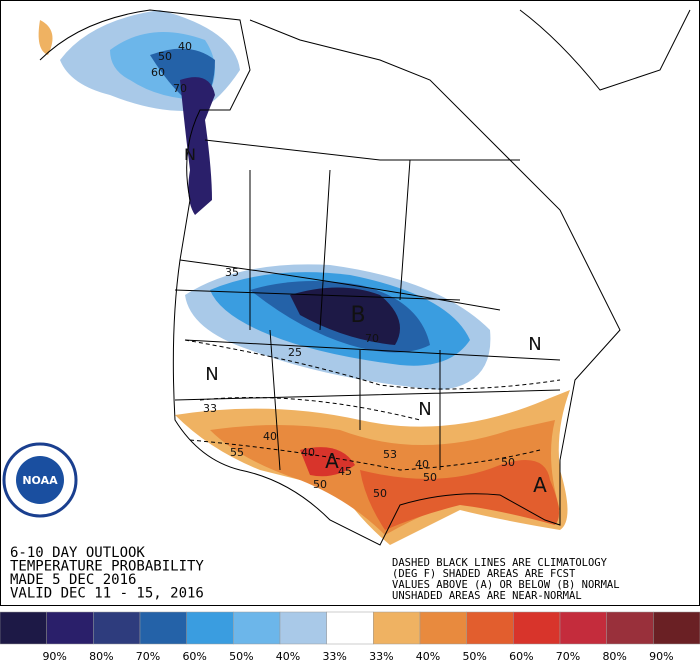 The image size is (700, 669). Describe the element at coordinates (506, 585) in the screenshot. I see `note-line: VALUES ABOVE (A) OR BELOW (B) NORMAL` at that location.